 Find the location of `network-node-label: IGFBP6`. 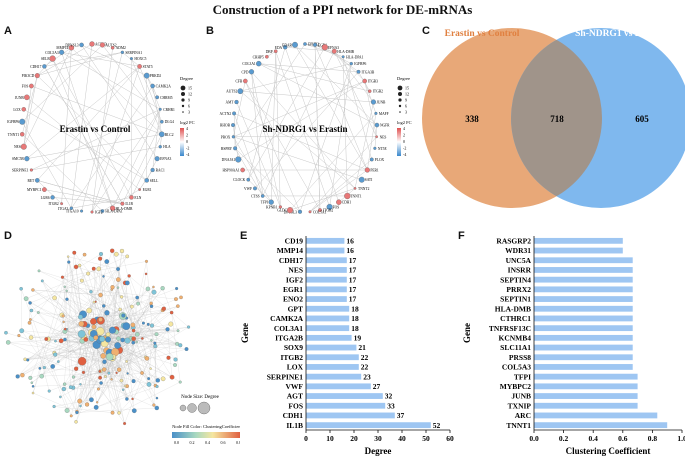

network-node-label: IGFBP6 is located at coordinates (360, 64).